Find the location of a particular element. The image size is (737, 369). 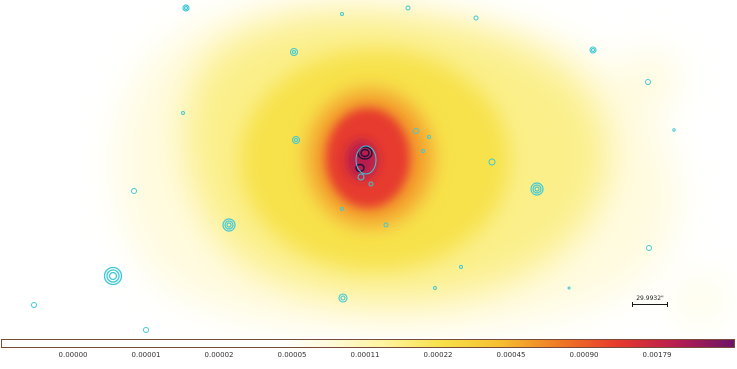

scale-bar-line is located at coordinates (650, 304).